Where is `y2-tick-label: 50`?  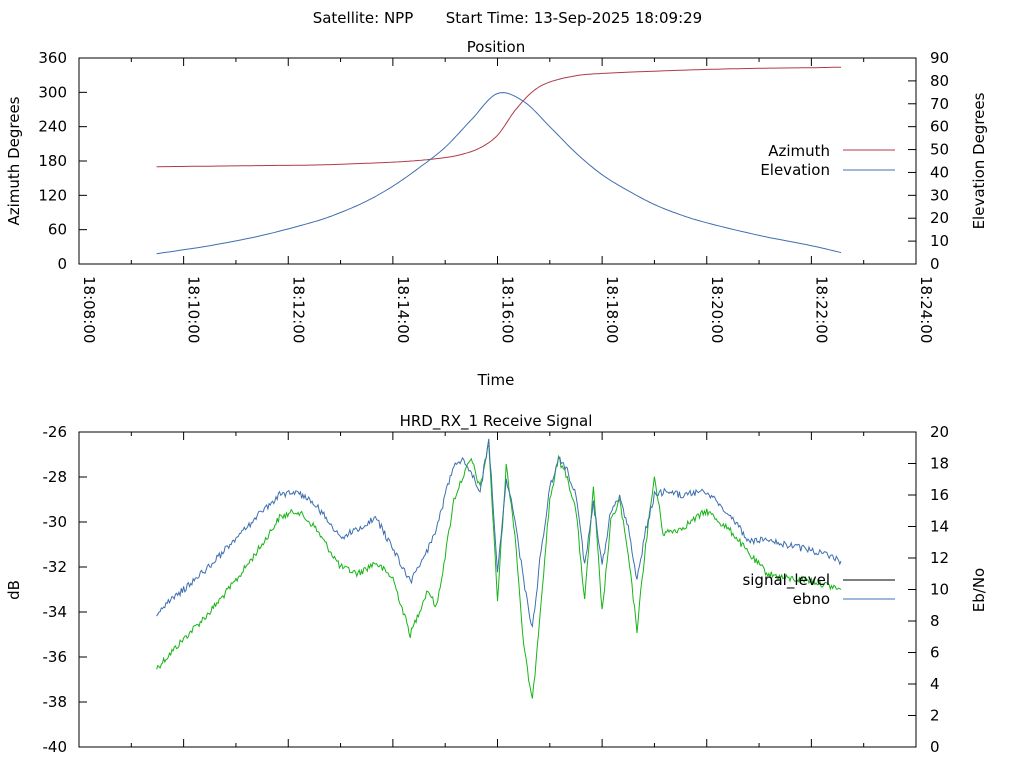 y2-tick-label: 50 is located at coordinates (939, 150).